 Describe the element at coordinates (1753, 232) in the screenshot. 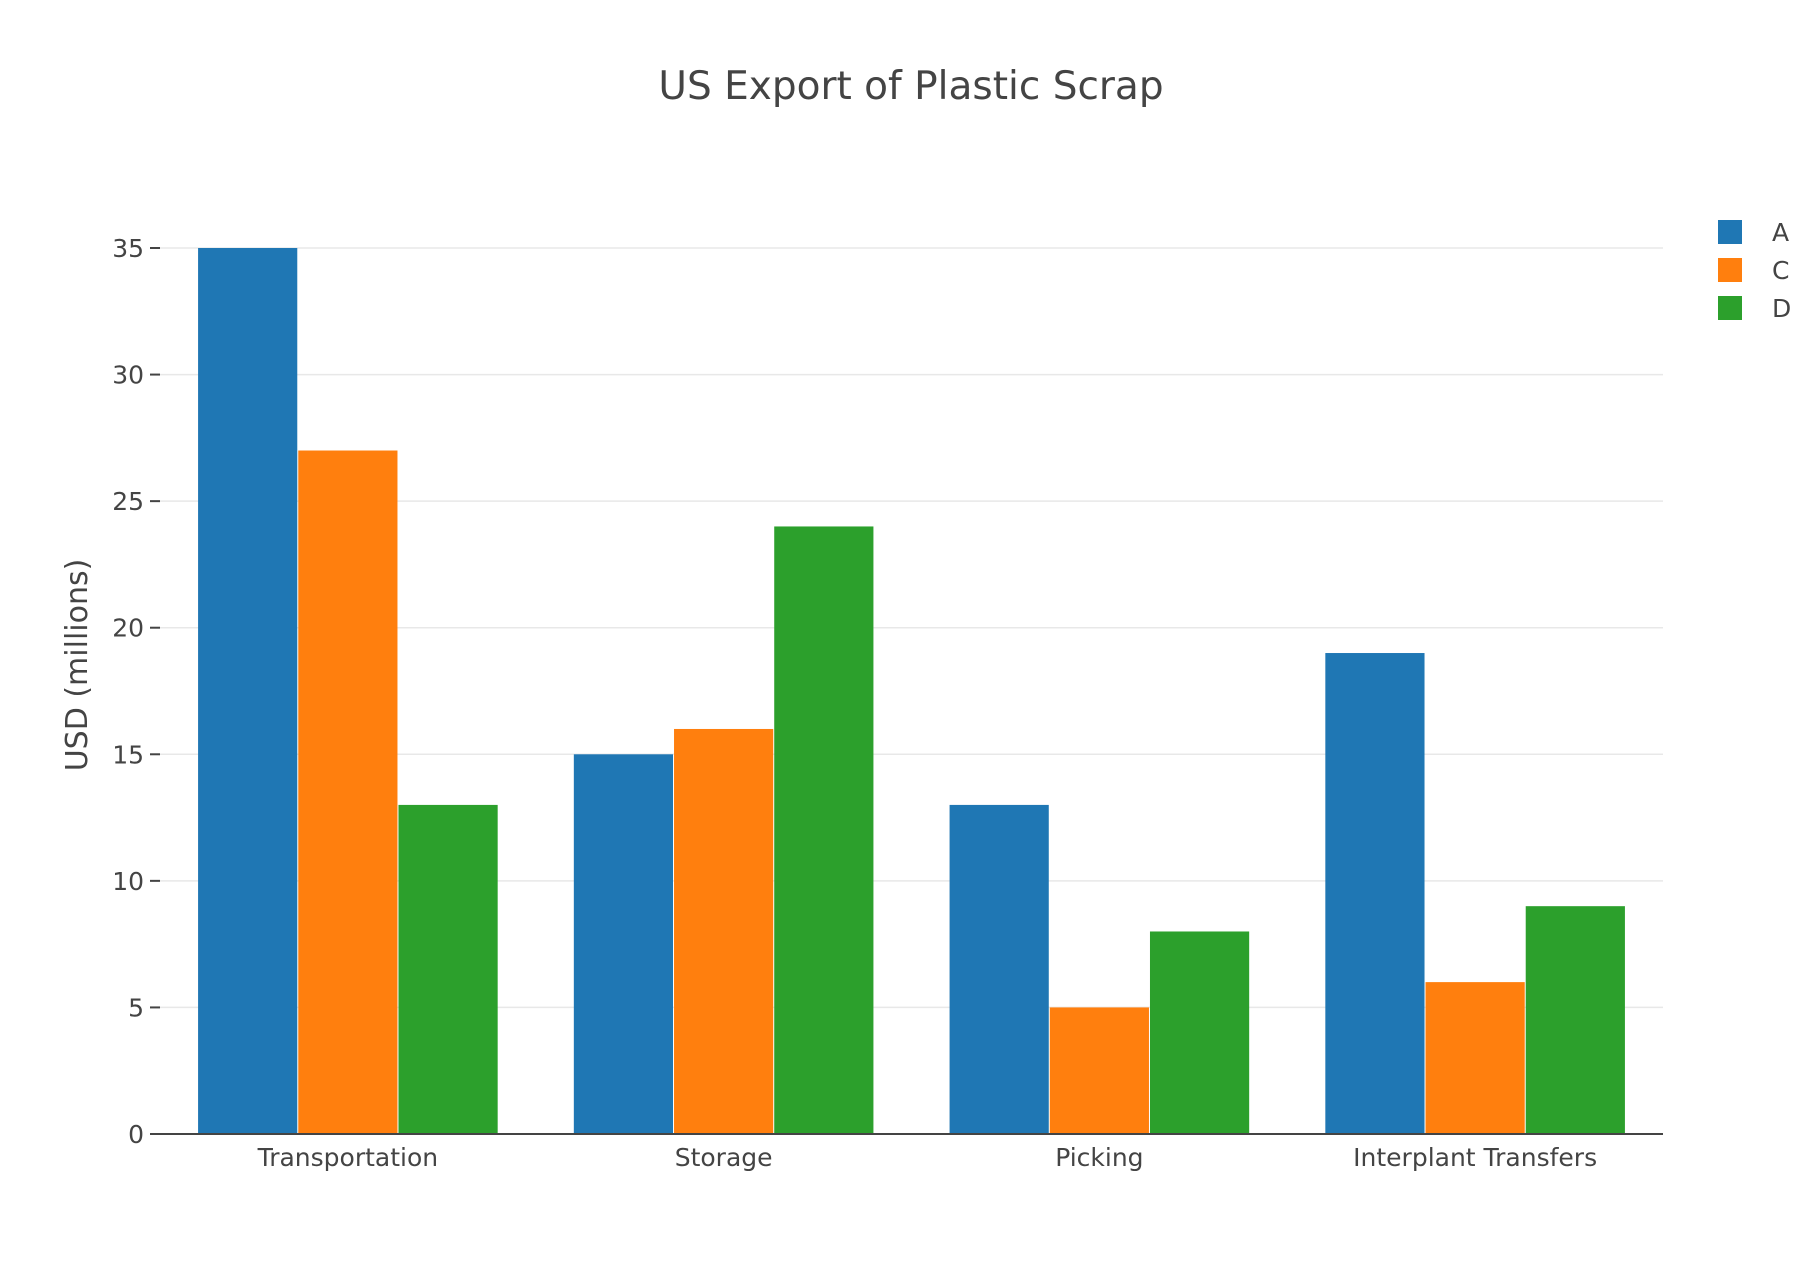

I see `legend-item-a: A` at that location.